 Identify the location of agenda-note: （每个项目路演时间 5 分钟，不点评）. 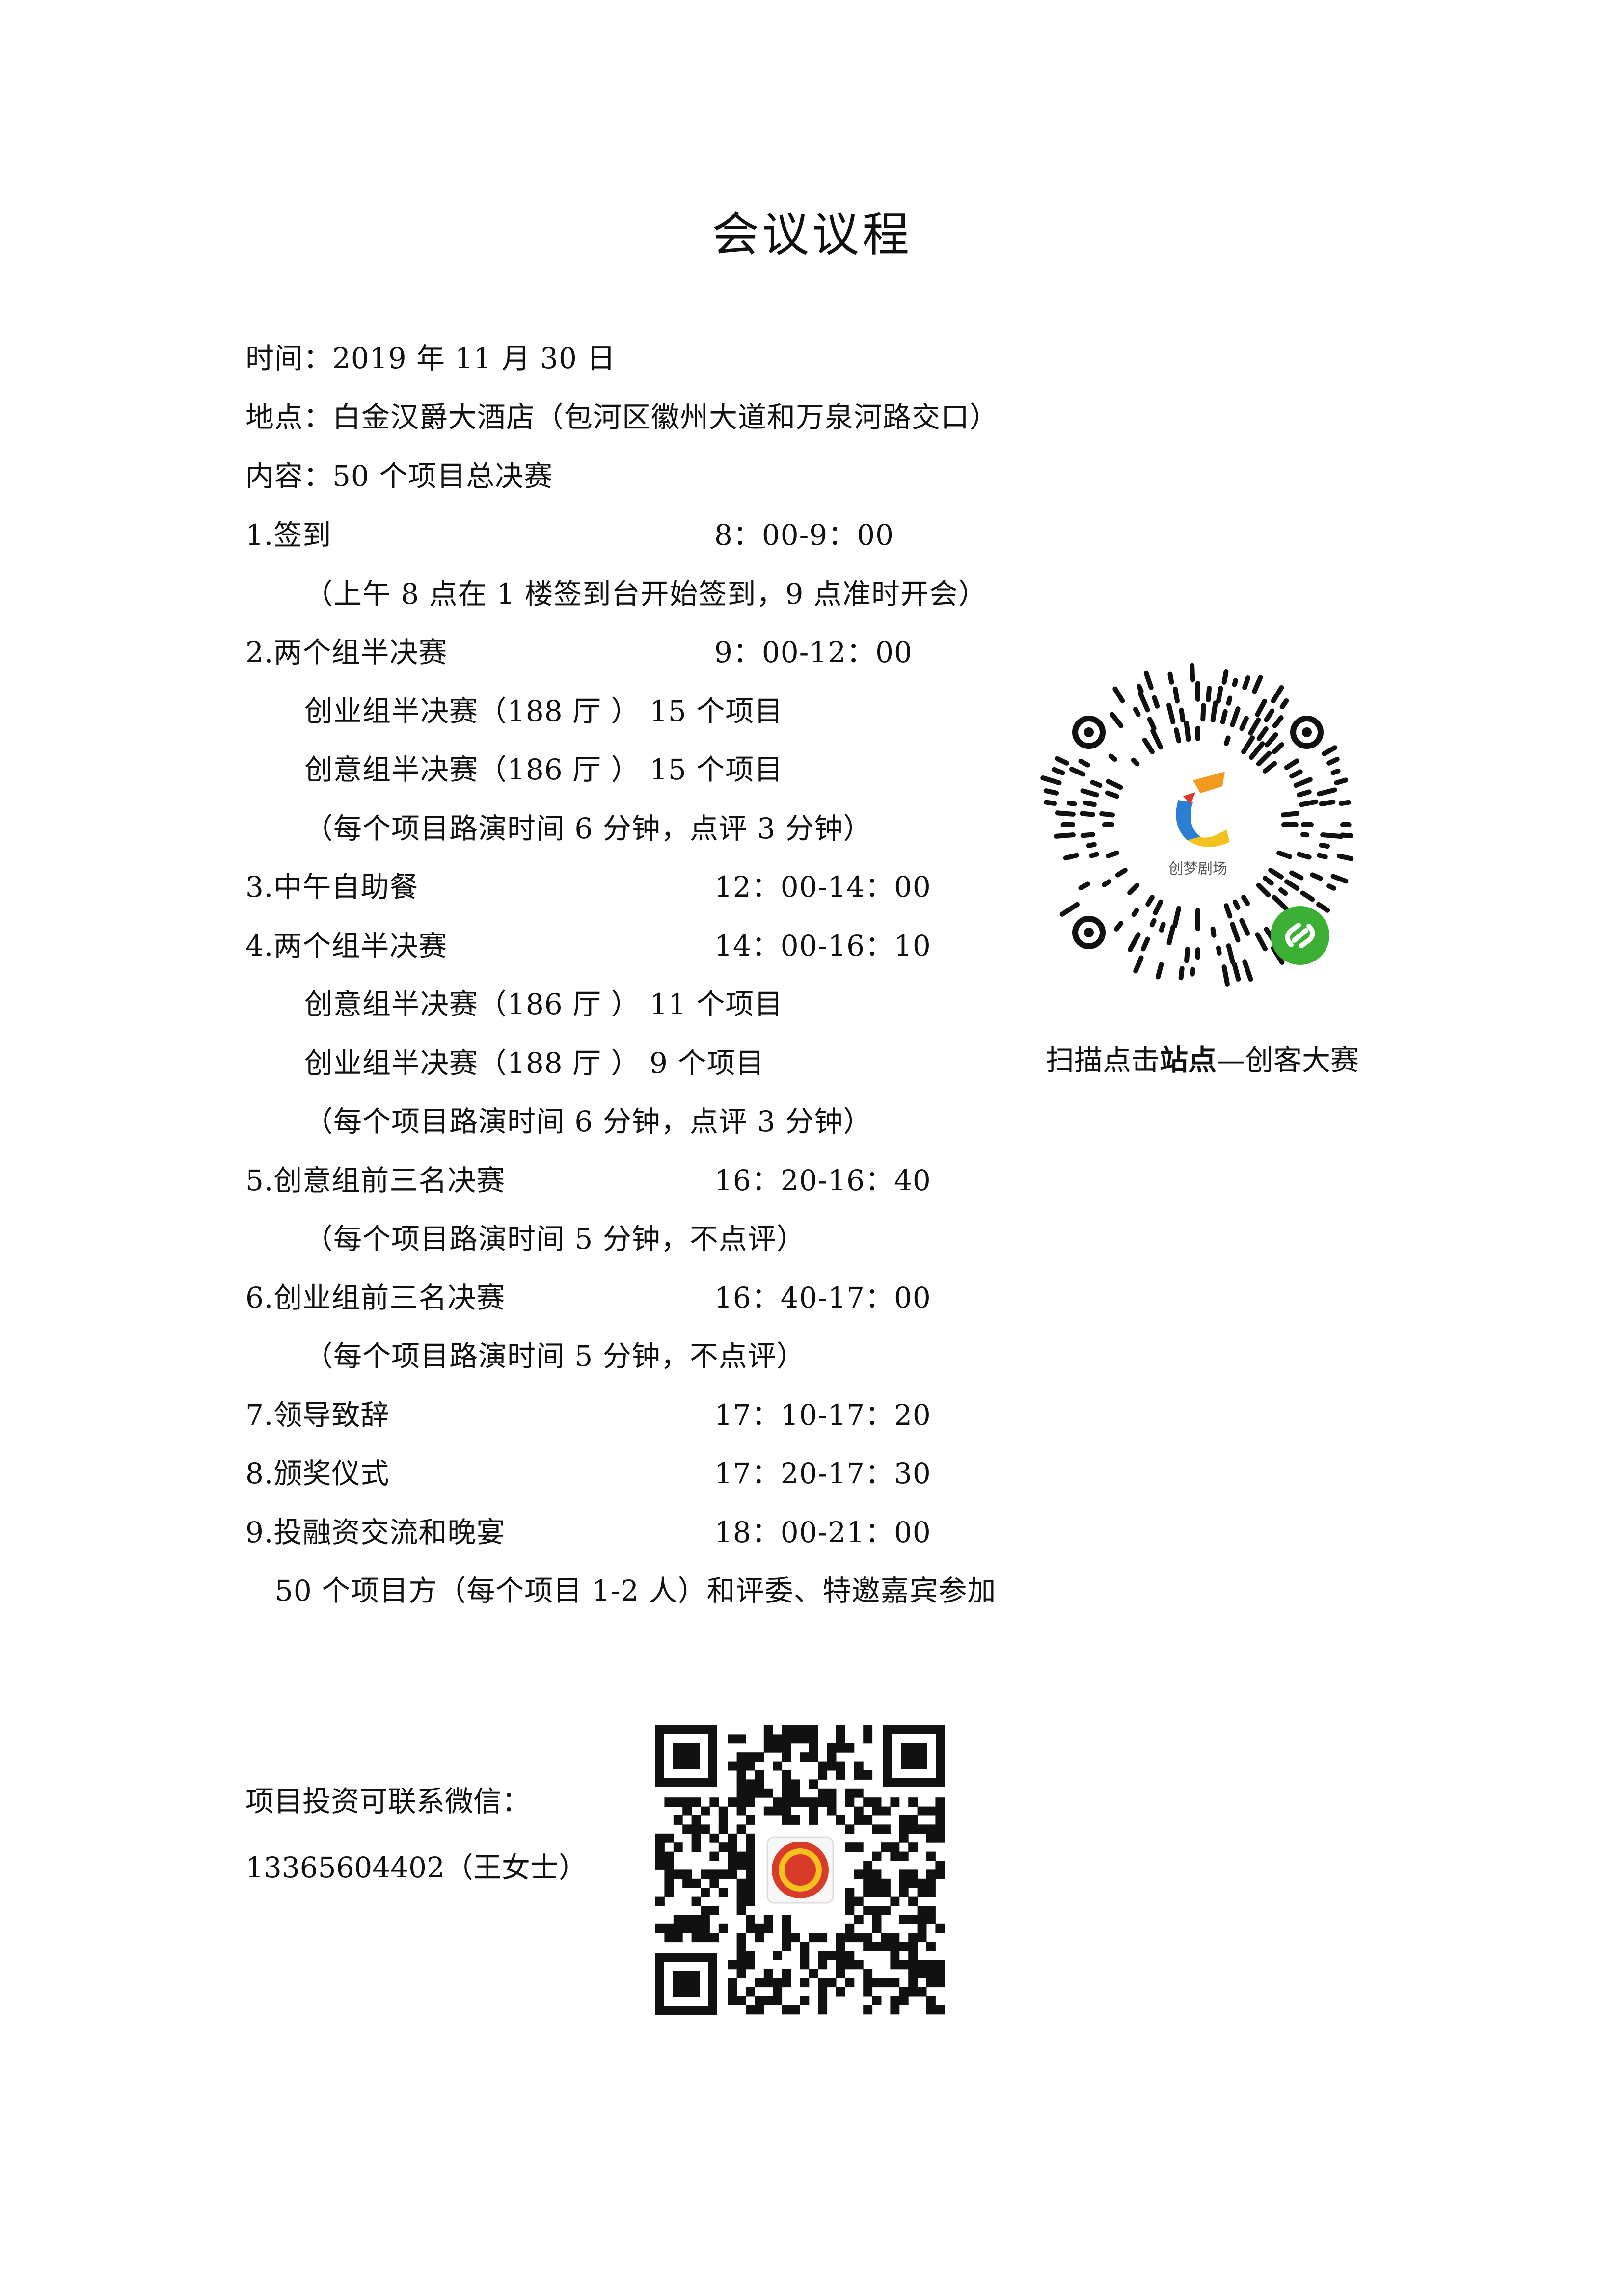
(555, 1356).